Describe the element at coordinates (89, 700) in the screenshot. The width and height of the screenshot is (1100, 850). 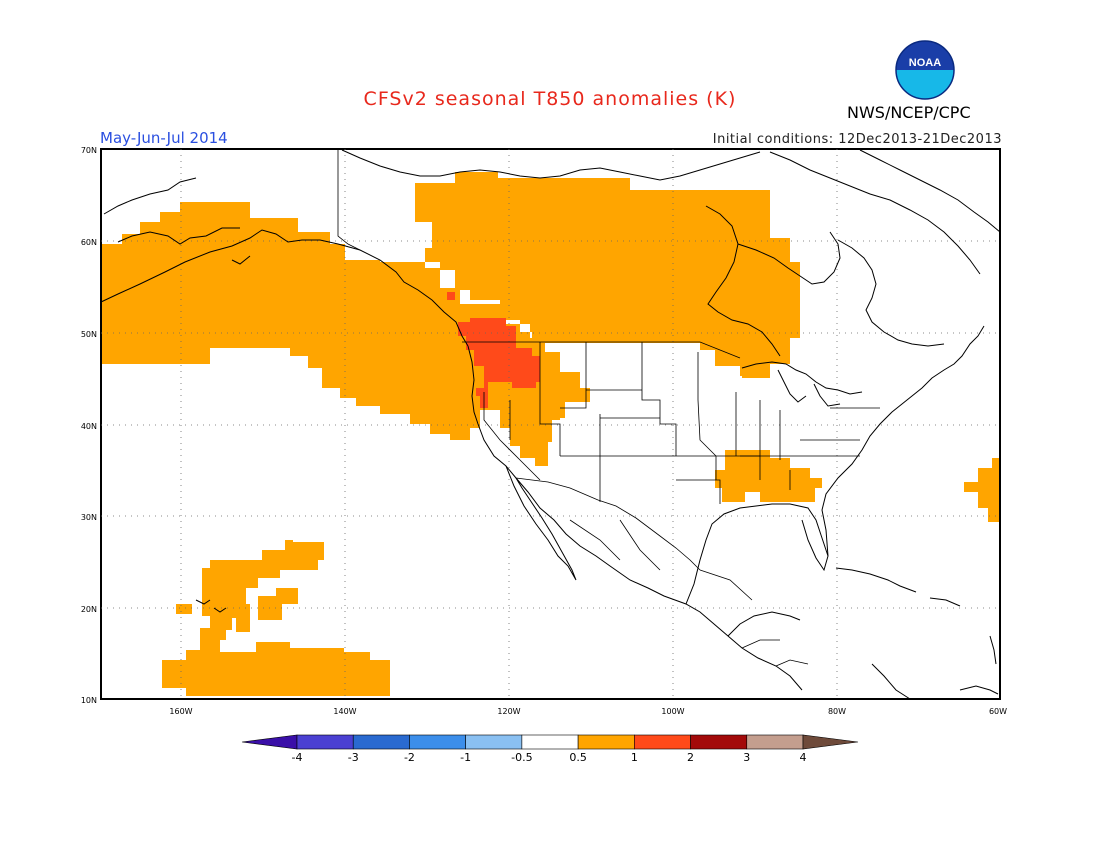
I see `lat-label-10n: 10N` at that location.